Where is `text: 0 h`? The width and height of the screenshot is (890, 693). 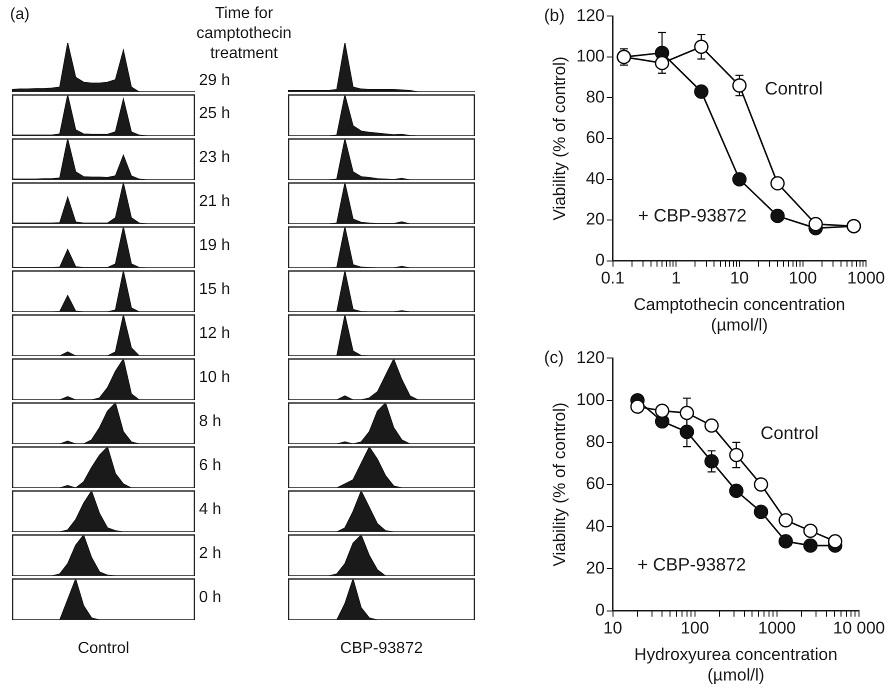
text: 0 h is located at coordinates (210, 598).